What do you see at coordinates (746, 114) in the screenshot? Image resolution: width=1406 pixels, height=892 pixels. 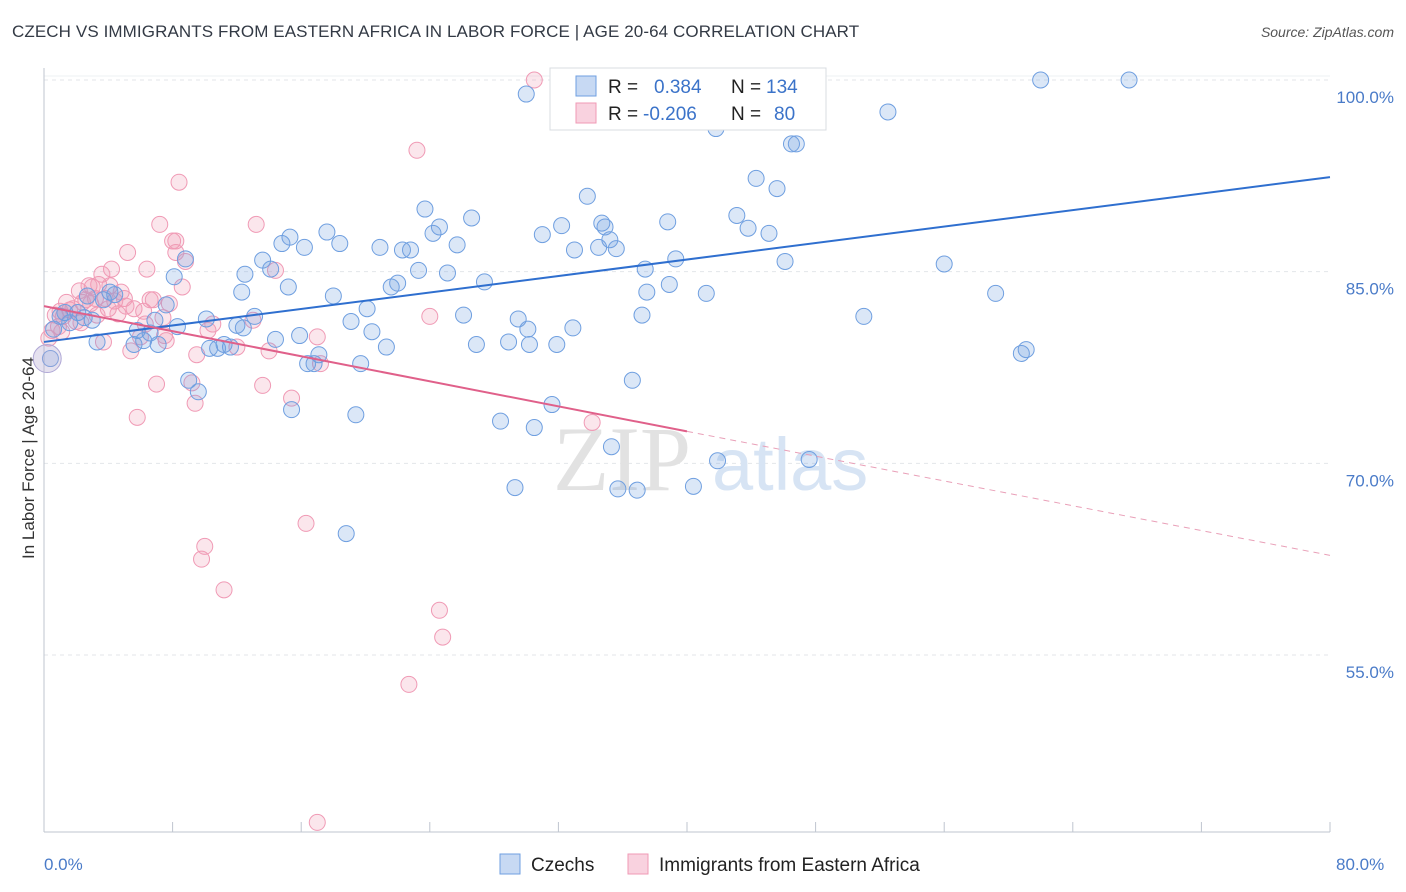 I see `legend-n-label-2: N =` at bounding box center [746, 114].